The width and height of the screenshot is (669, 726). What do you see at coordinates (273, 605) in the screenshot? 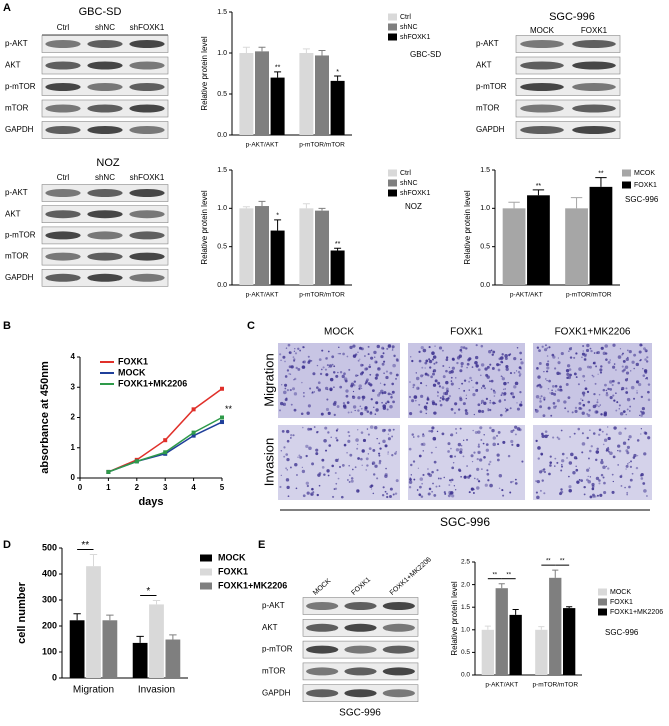
I see `row-label: p-AKT` at bounding box center [273, 605].